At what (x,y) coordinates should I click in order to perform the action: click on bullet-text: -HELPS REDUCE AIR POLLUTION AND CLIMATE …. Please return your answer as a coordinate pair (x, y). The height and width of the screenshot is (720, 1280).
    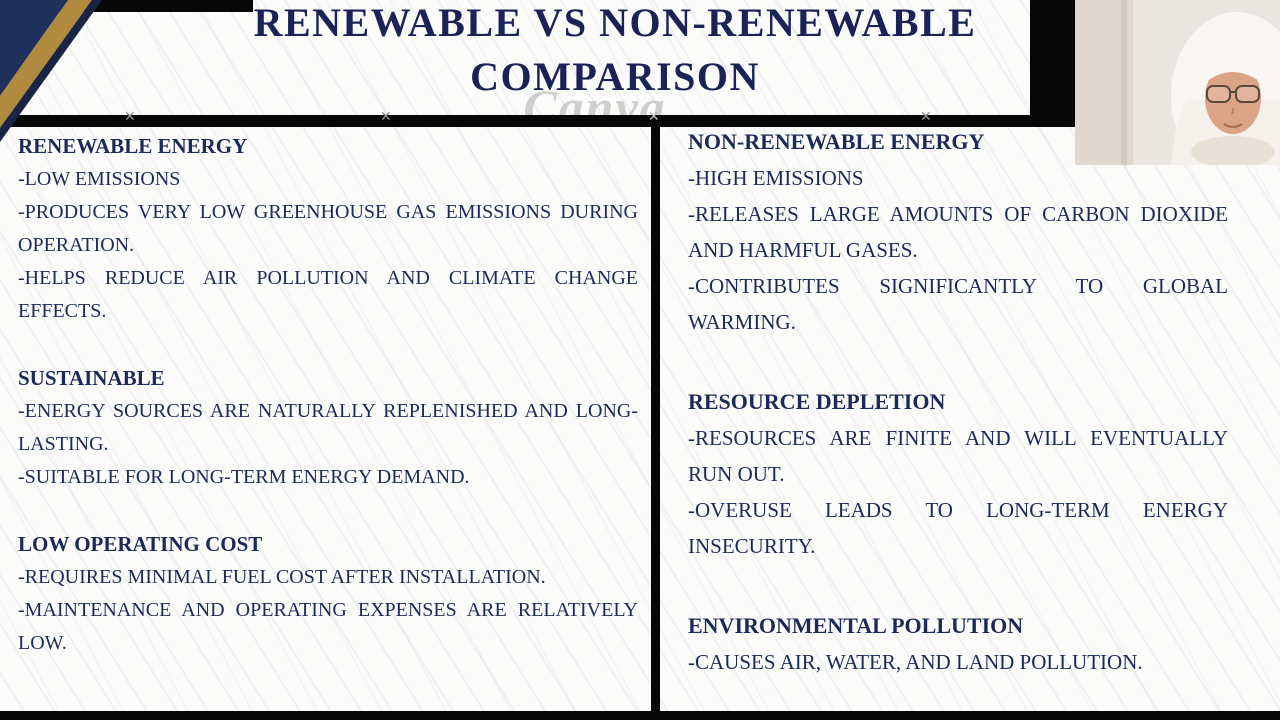
    Looking at the image, I should click on (328, 294).